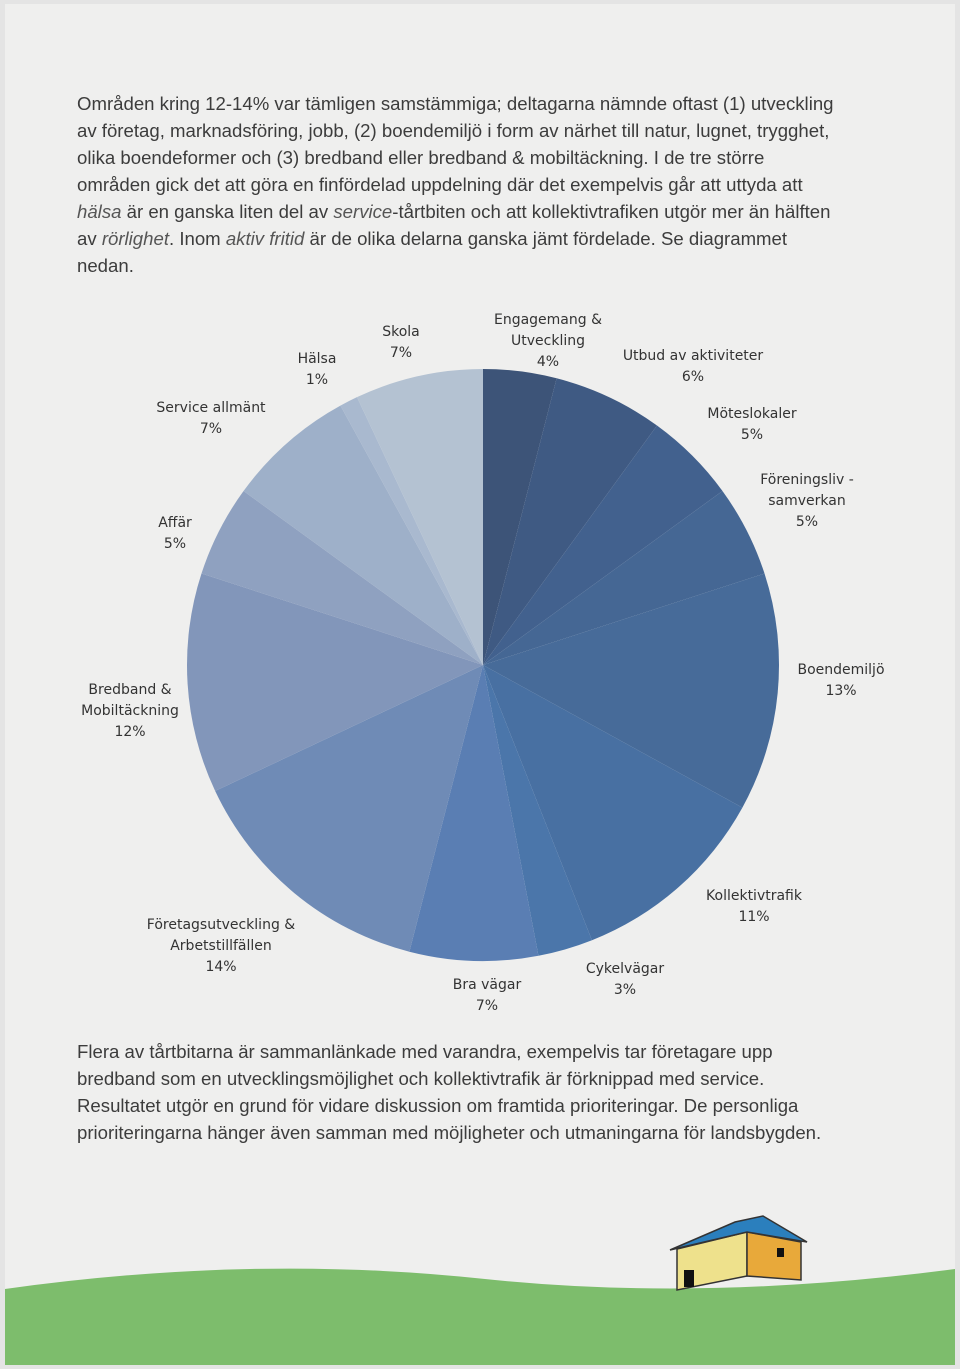  Describe the element at coordinates (548, 330) in the screenshot. I see `slice-name: Engagemang & Utveckling` at that location.